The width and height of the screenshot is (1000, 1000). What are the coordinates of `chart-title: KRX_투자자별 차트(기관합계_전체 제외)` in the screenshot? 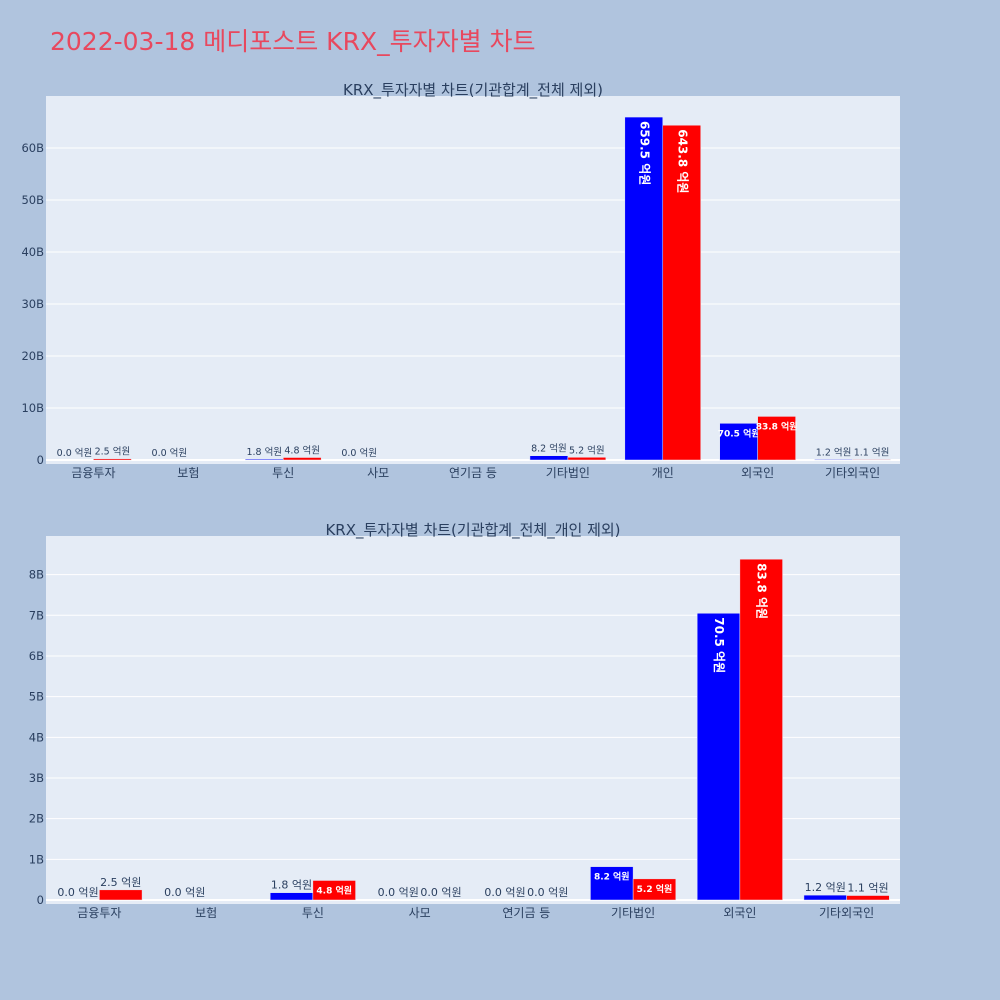 It's located at (473, 90).